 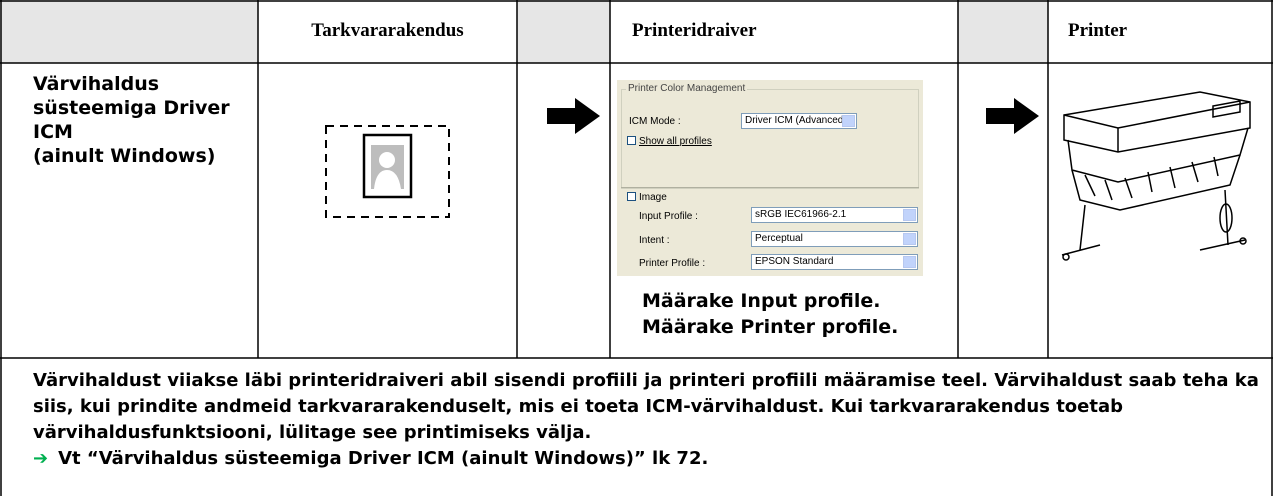 What do you see at coordinates (761, 301) in the screenshot?
I see `caption-line: Määrake Input profile.` at bounding box center [761, 301].